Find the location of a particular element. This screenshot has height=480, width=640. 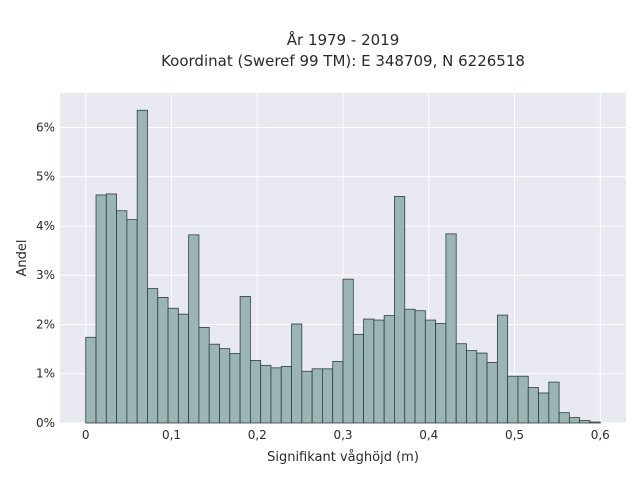

x-axis-ticks: 0 0,1 0,2 0,3 0,4 0,5 0,6 is located at coordinates (346, 435).